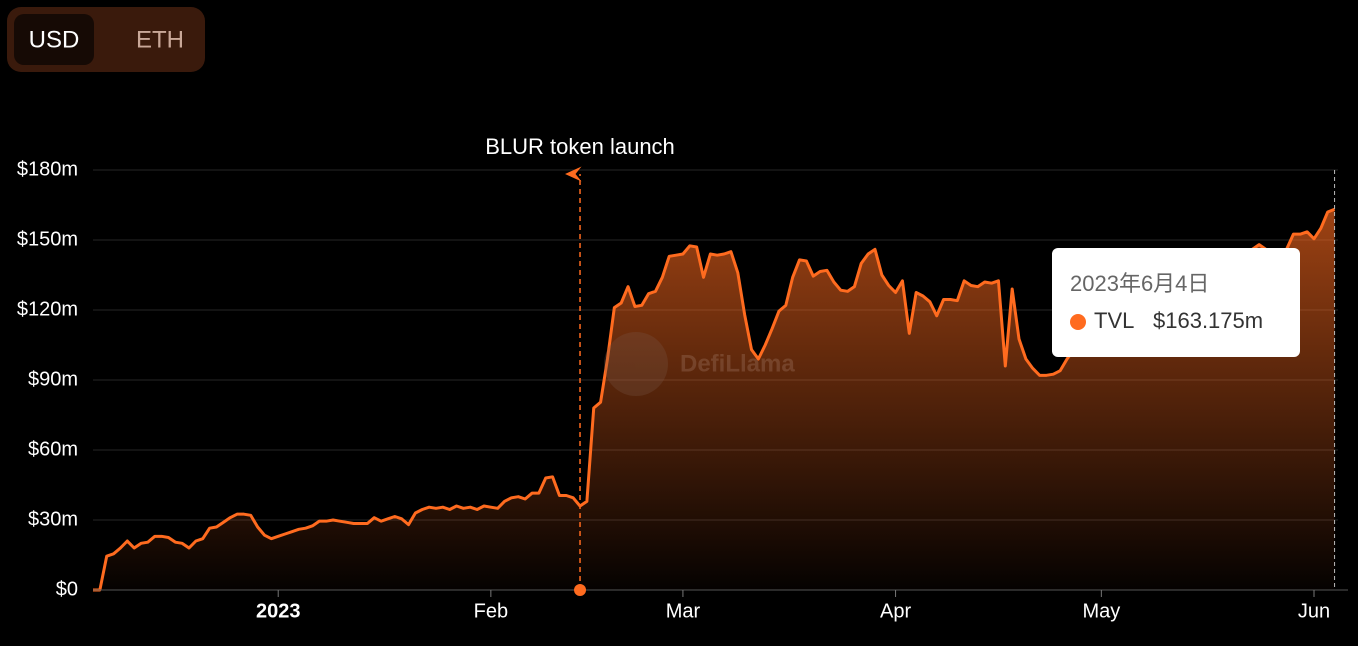 The width and height of the screenshot is (1358, 646). I want to click on watermark-logo, so click(636, 364).